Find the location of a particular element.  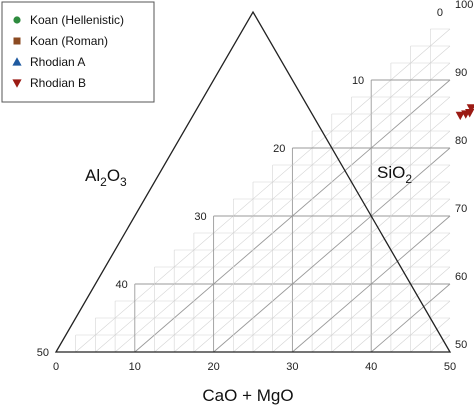

left-tick-label: 40 is located at coordinates (122, 285).